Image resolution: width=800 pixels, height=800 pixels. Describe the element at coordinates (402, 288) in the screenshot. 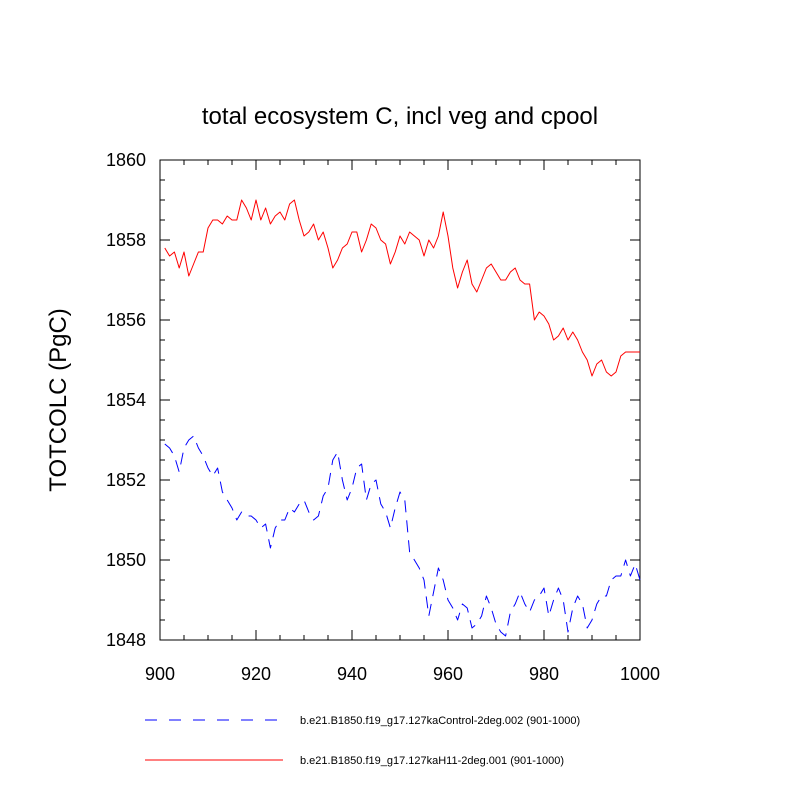

I see `series-line-h11` at that location.